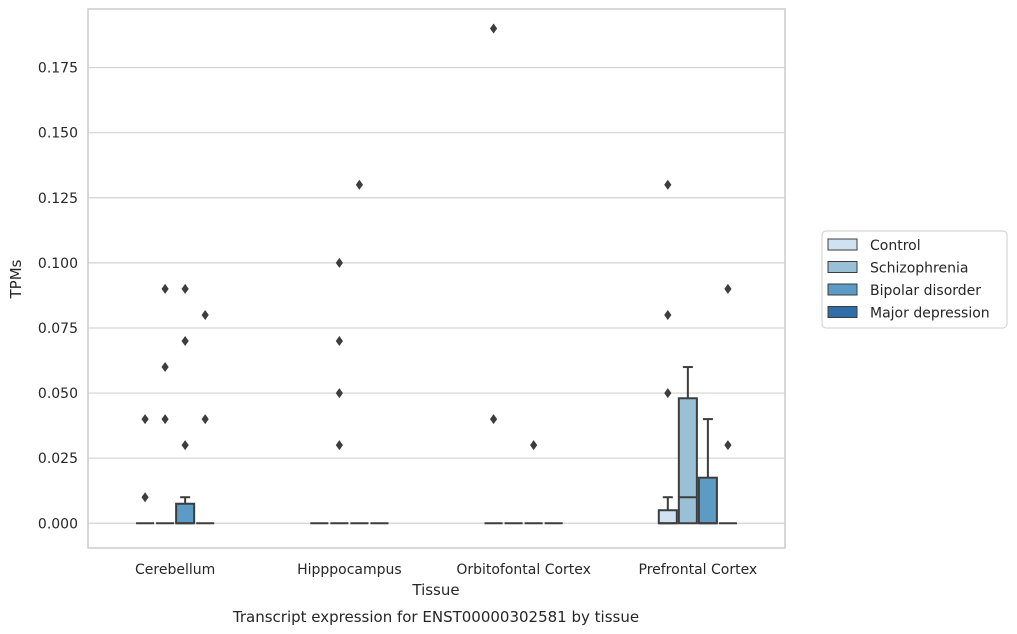 This screenshot has height=634, width=1017. Describe the element at coordinates (175, 570) in the screenshot. I see `x-tick-label: Cerebellum` at that location.